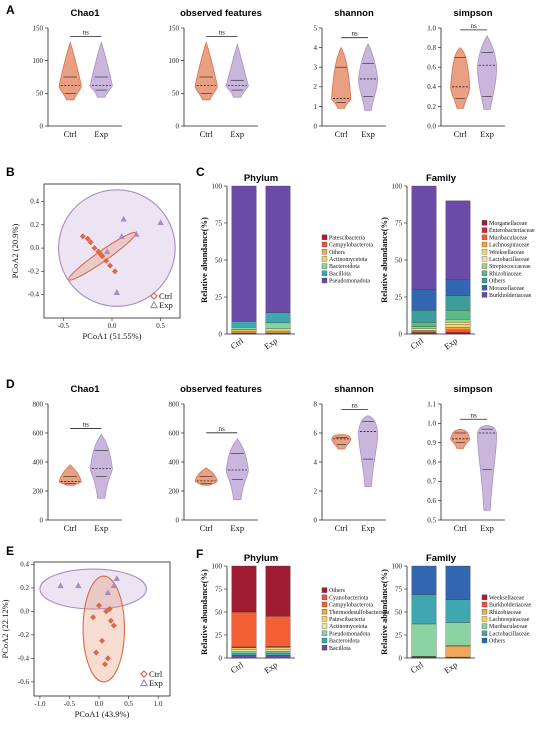 The image size is (550, 733). Describe the element at coordinates (316, 87) in the screenshot. I see `y-tick-label: 2` at that location.